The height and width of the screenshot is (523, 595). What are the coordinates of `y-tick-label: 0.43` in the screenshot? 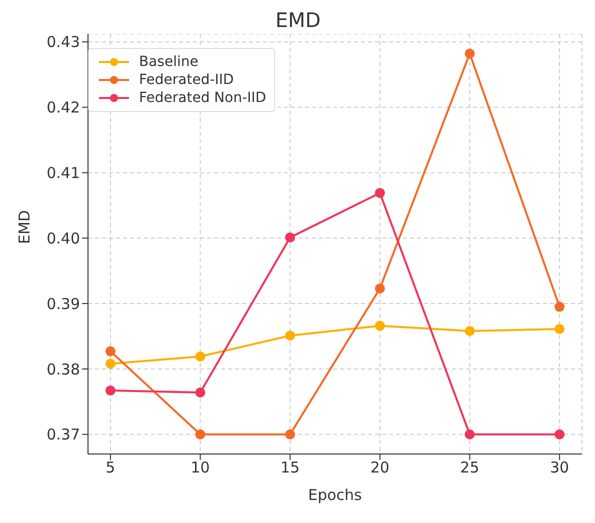 It's located at (63, 42).